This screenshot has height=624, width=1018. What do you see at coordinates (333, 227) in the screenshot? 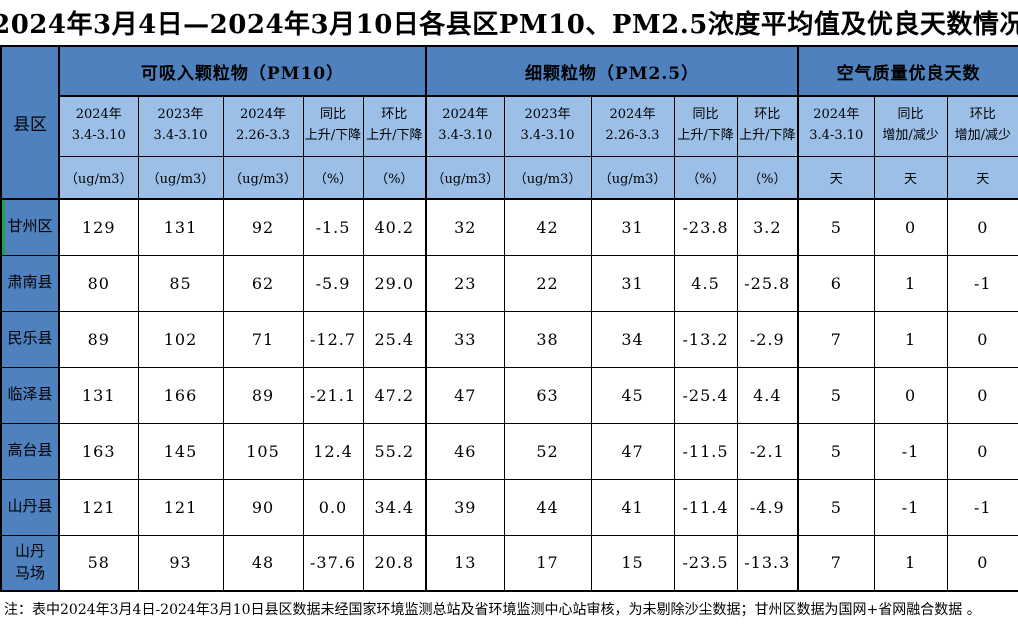
I see `data-cell: -1.5` at bounding box center [333, 227].